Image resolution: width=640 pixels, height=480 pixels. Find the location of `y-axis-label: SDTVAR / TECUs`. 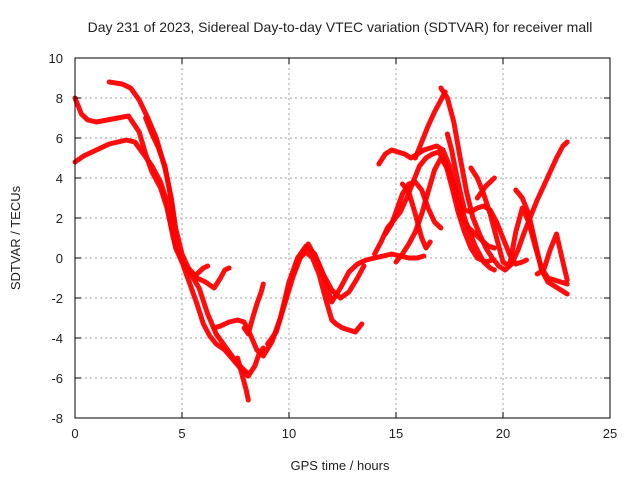

y-axis-label: SDTVAR / TECUs is located at coordinates (15, 237).